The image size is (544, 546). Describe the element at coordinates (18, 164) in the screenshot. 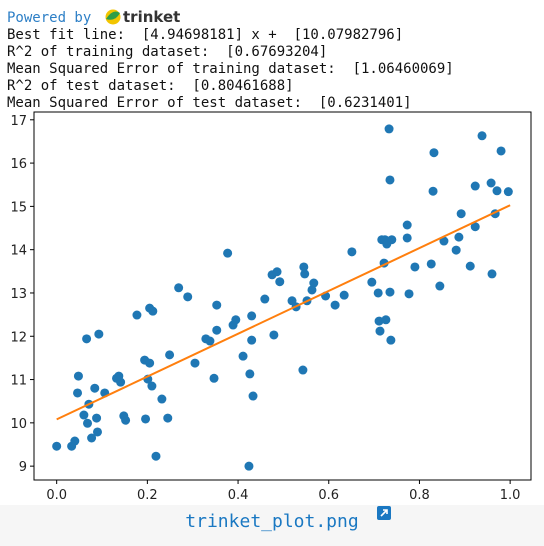

I see `y-tick-label: 16` at that location.